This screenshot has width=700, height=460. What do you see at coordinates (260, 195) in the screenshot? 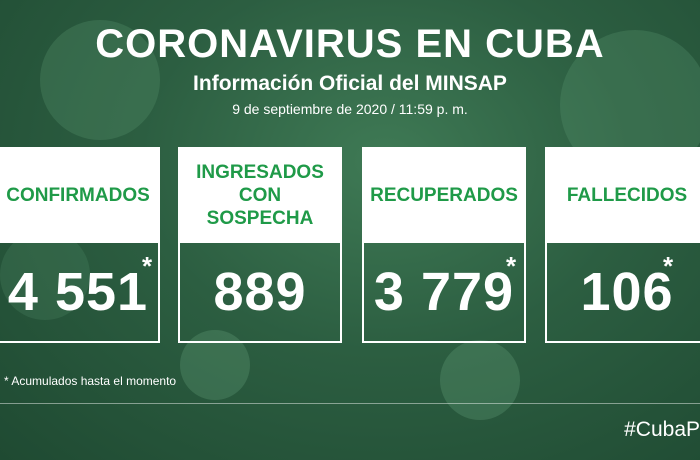
I see `stat-label: INGRESADOS CON SOSPECHA` at bounding box center [260, 195].